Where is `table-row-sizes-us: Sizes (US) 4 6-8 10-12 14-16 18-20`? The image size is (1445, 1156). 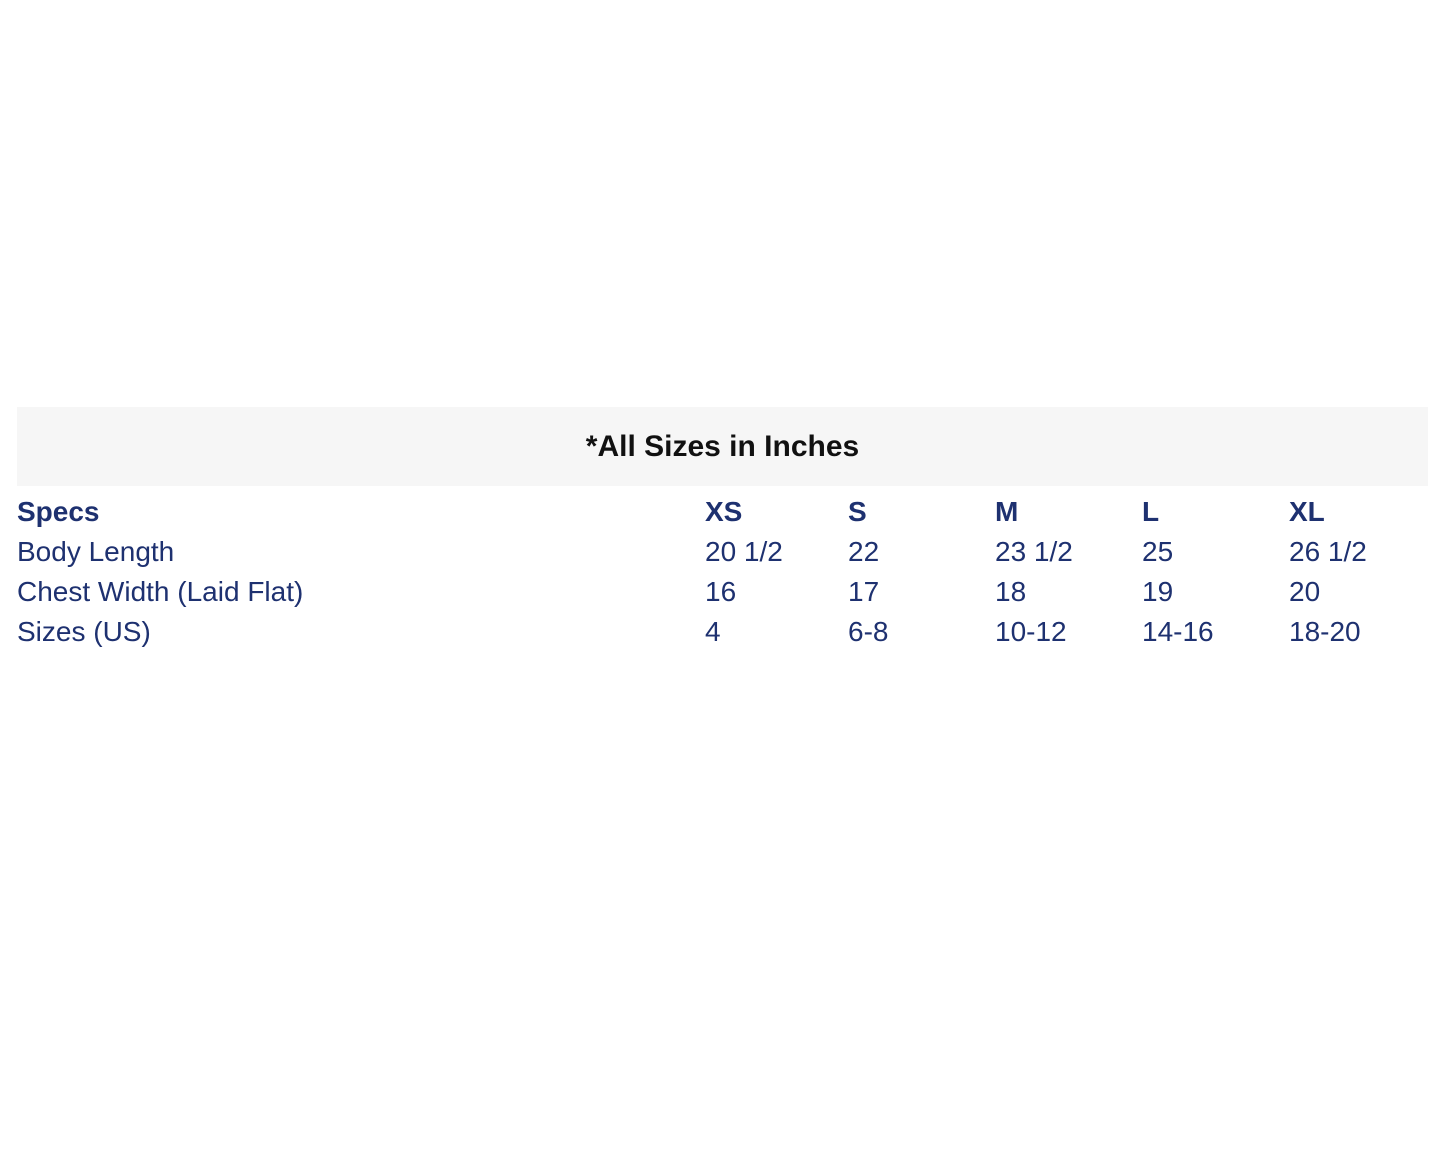 table-row-sizes-us: Sizes (US) 4 6-8 10-12 14-16 18-20 is located at coordinates (722, 632).